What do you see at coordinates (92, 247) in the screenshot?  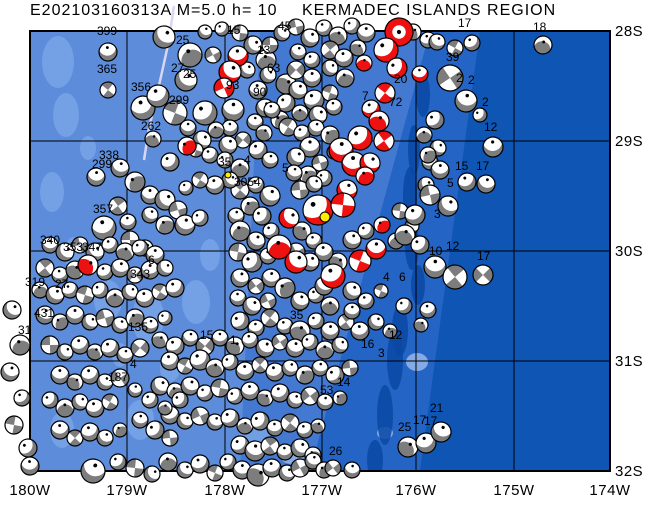 I see `event-number-label: 347` at bounding box center [92, 247].